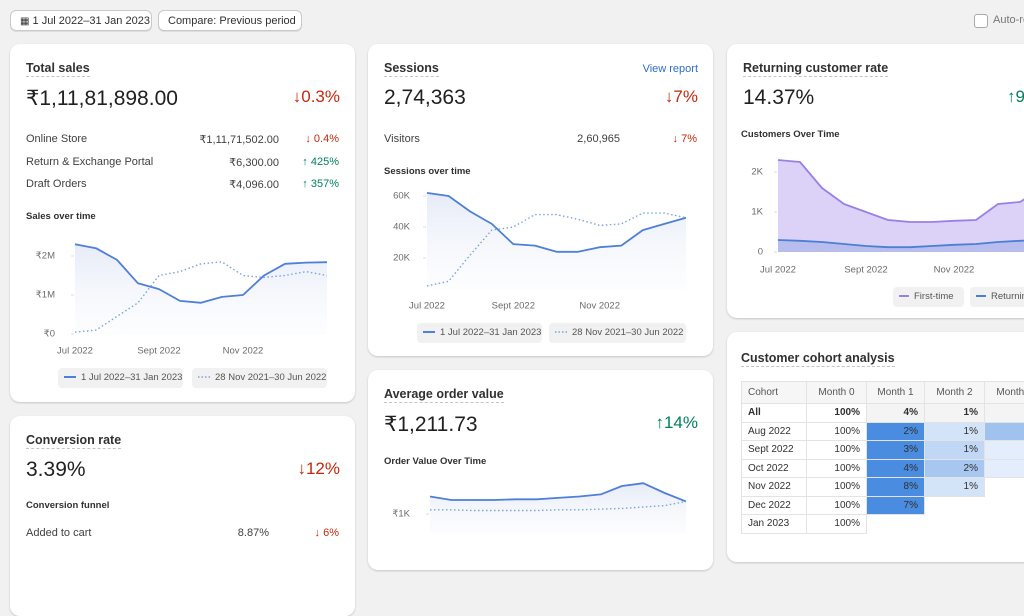 The image size is (1024, 616). Describe the element at coordinates (91, 21) in the screenshot. I see `date-range: 1 Jul 2022–31 Jan 2023` at that location.